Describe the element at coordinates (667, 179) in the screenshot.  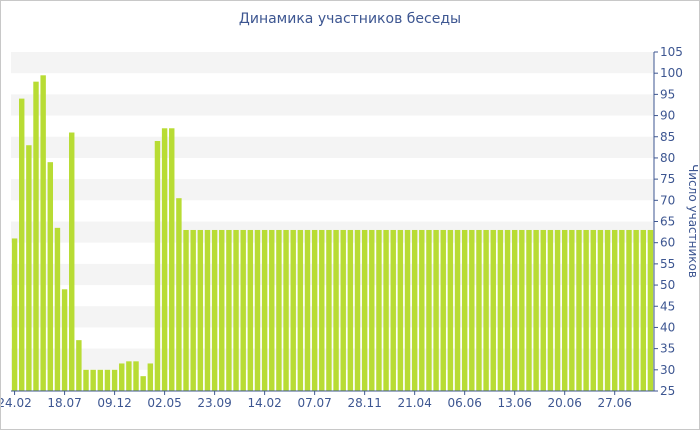
I see `y-tick-label: 75` at that location.